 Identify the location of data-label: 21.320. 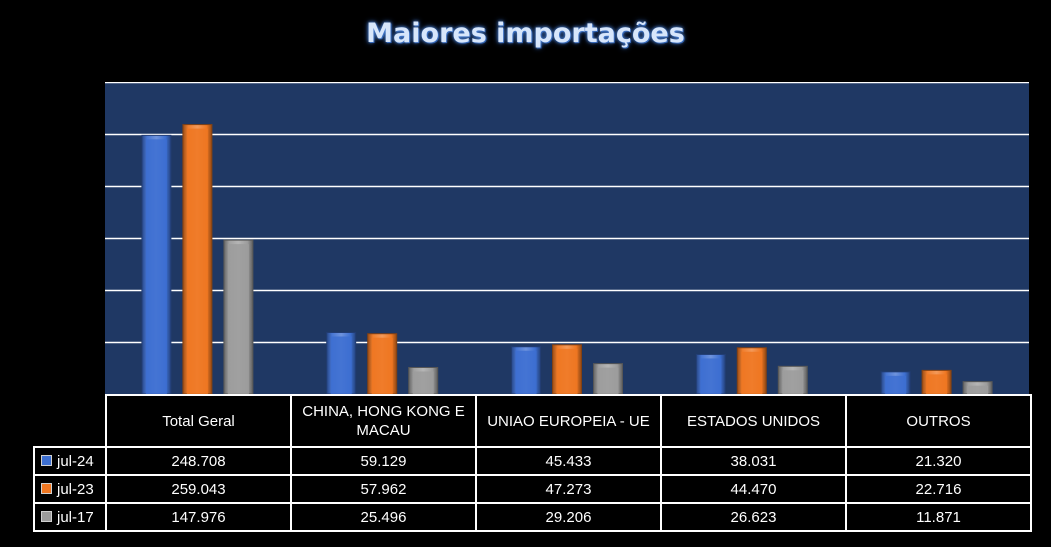
(938, 461).